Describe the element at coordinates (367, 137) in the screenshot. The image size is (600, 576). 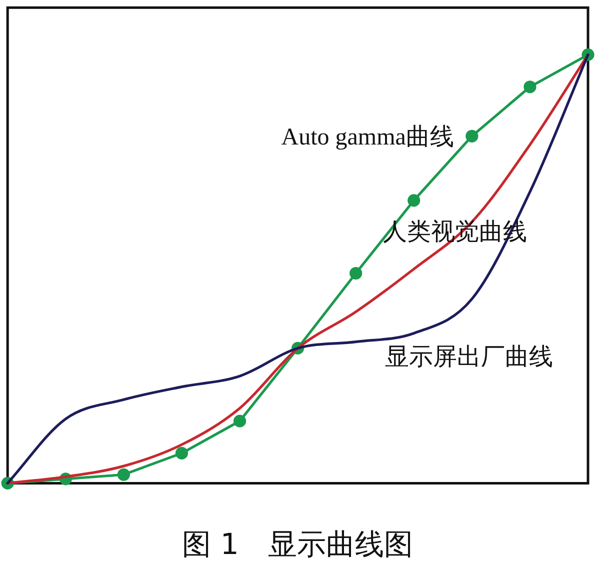
I see `series-label: Auto gamma曲线` at that location.